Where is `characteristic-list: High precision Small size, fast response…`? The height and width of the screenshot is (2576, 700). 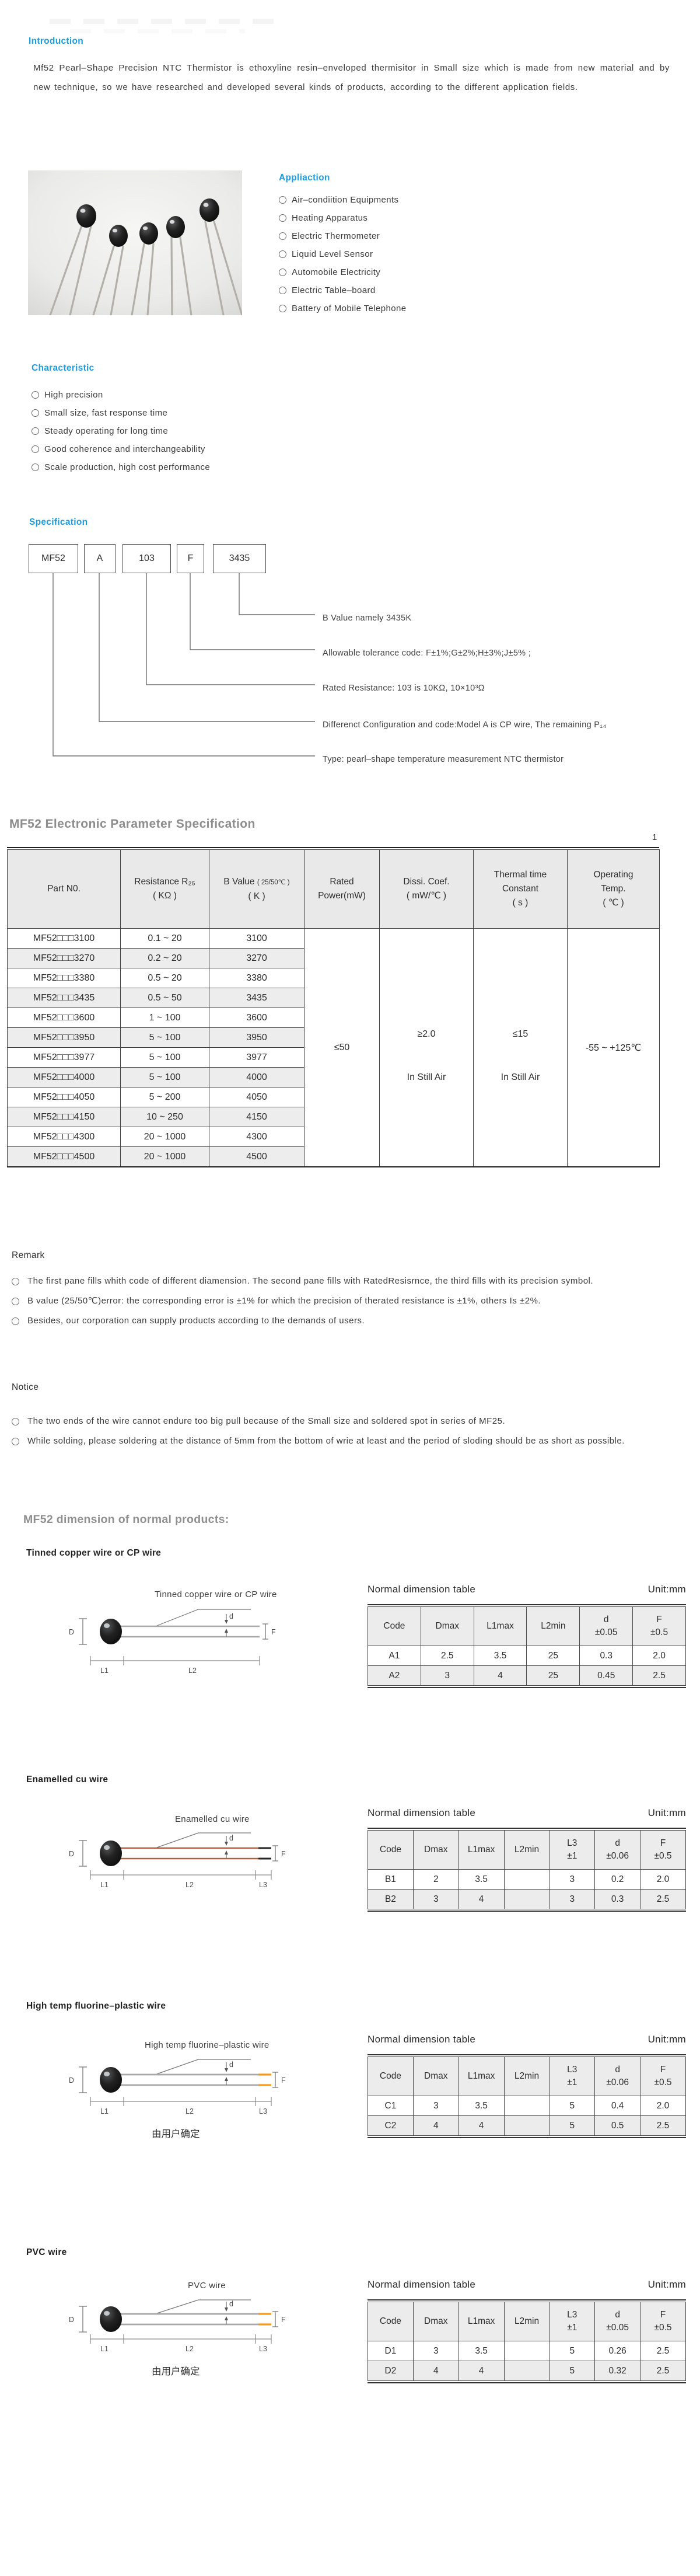
characteristic-list: High precision Small size, fast response… is located at coordinates (121, 431).